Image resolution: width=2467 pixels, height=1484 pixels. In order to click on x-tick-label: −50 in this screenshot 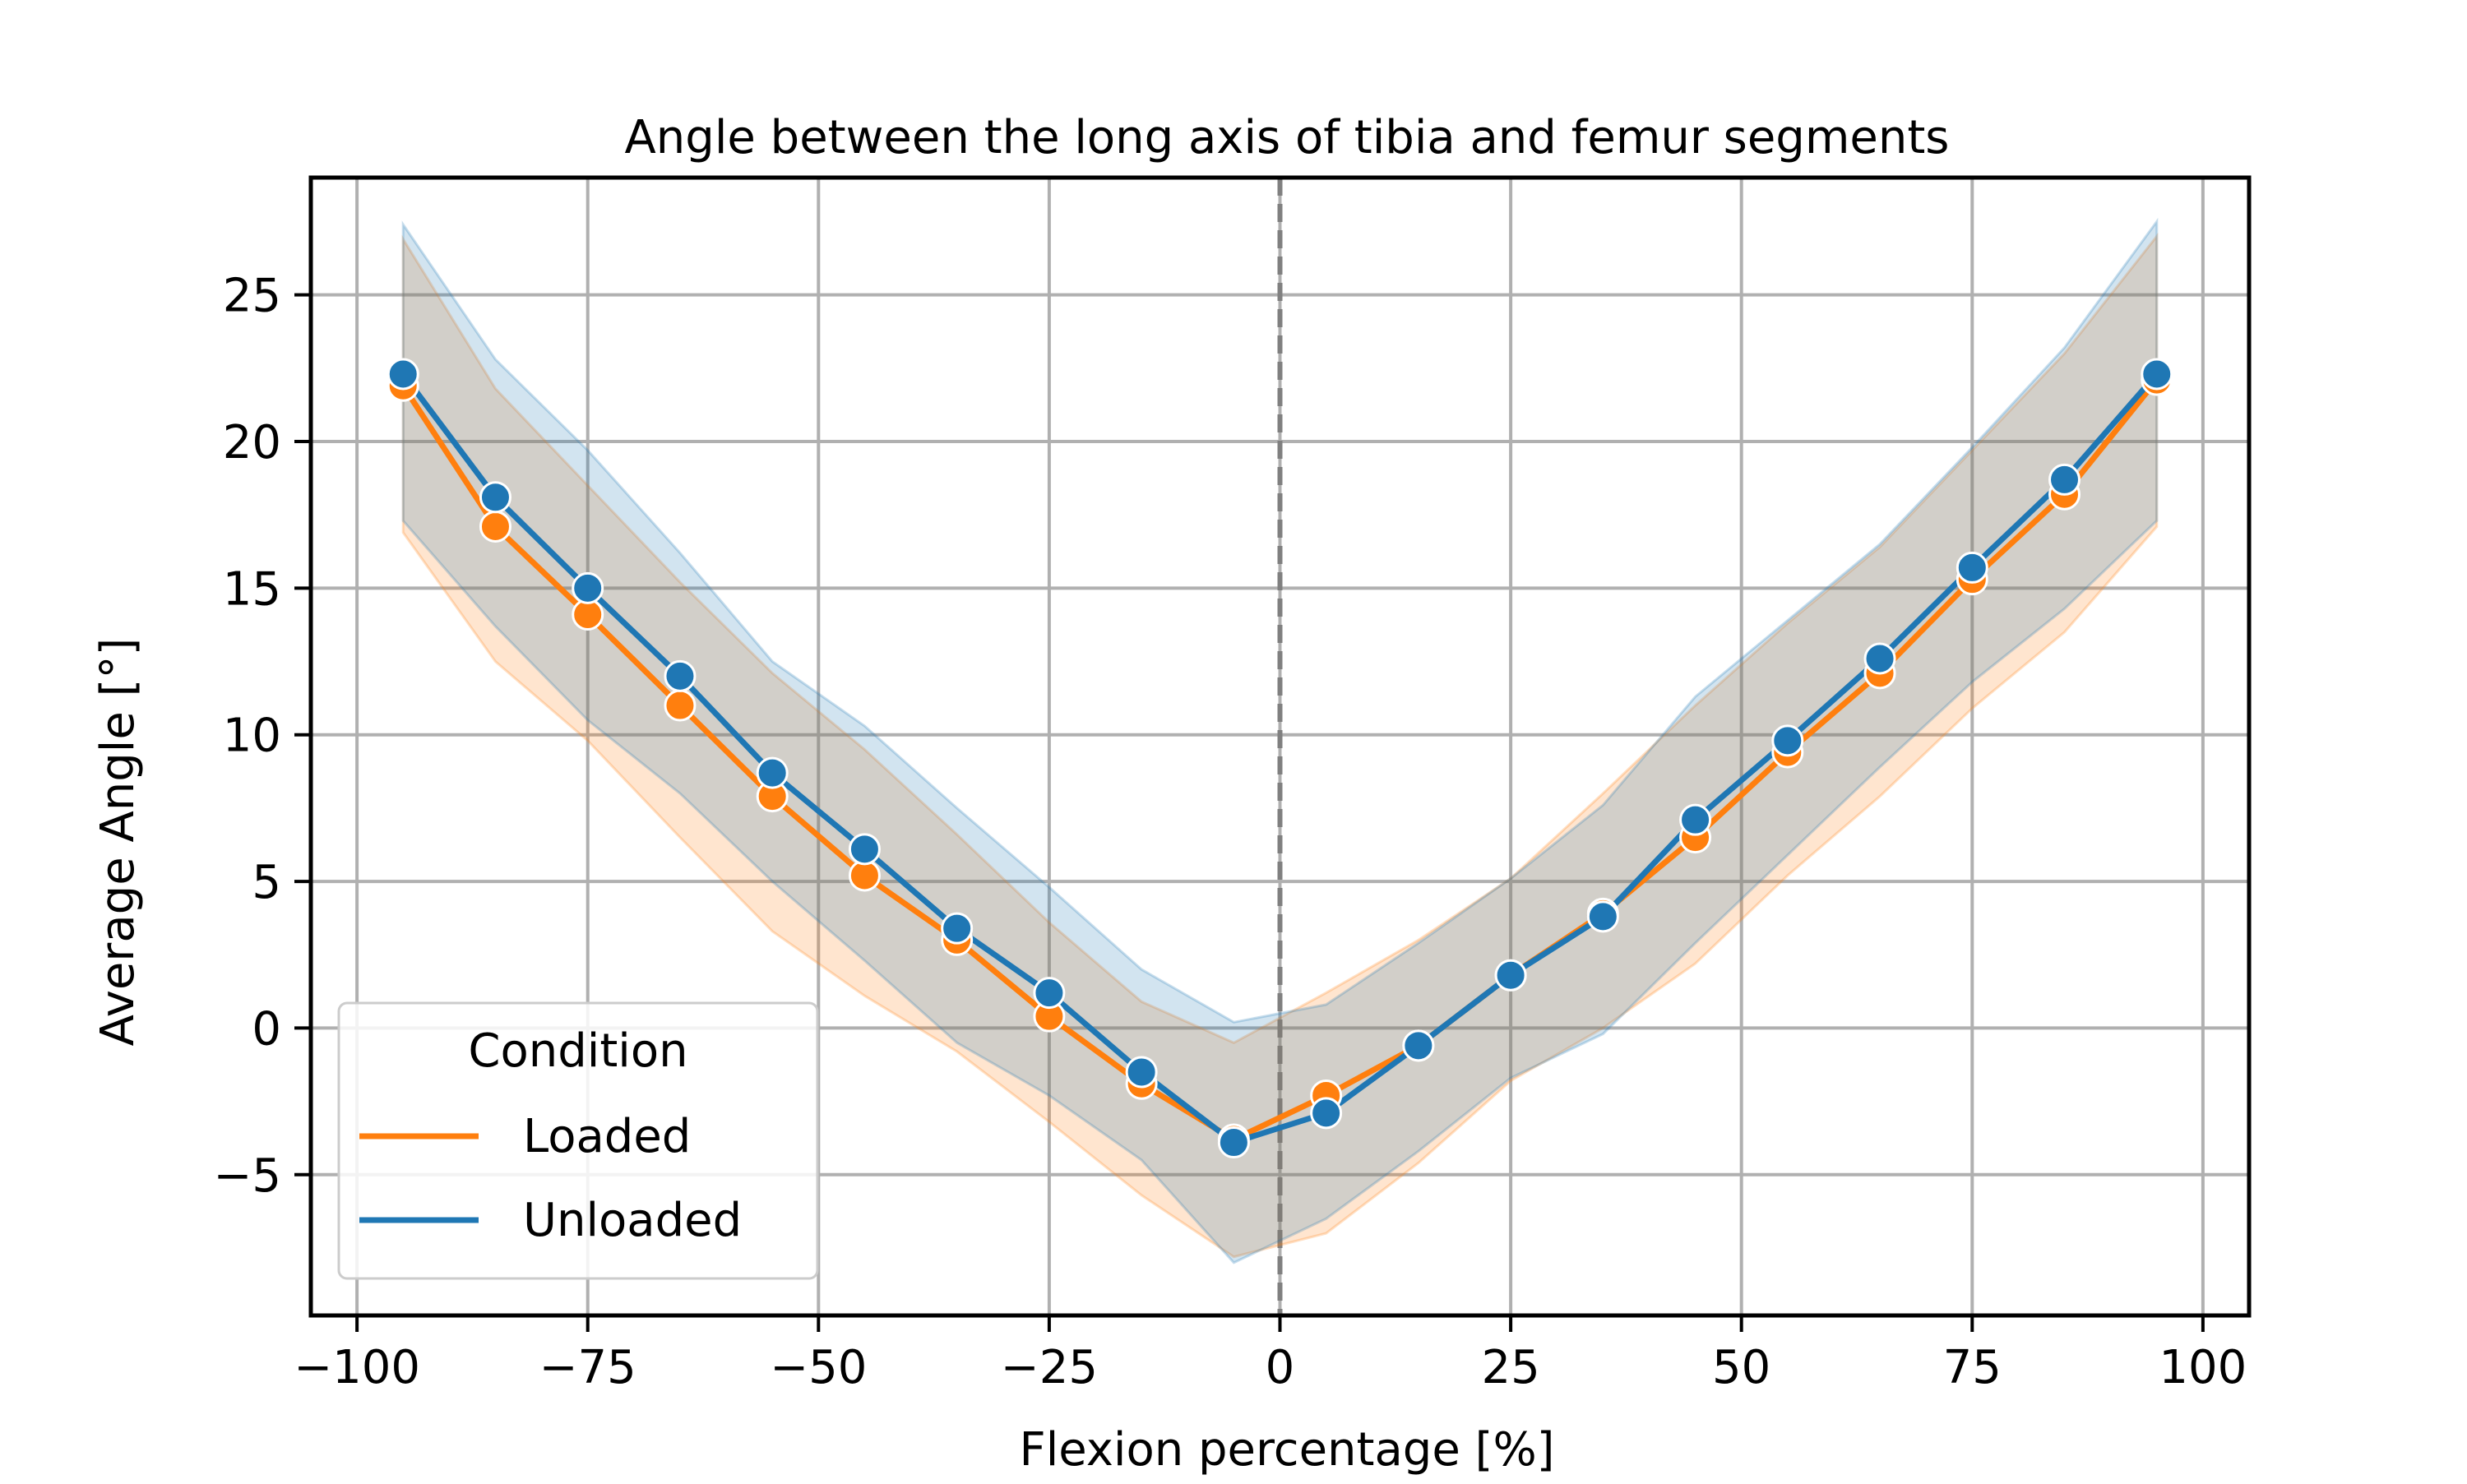, I will do `click(819, 1368)`.